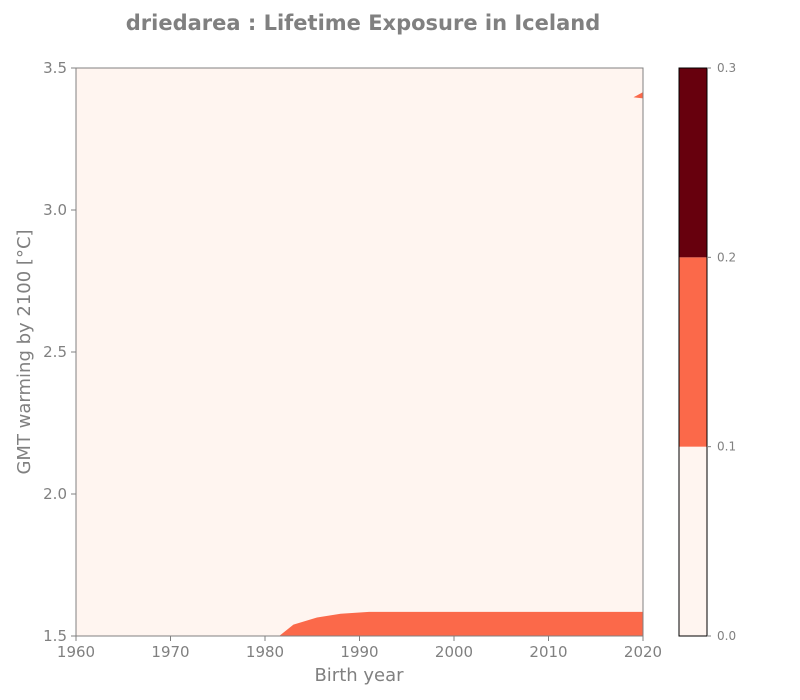  I want to click on y-axis: 1.5 2.0 2.5 3.0 3.5, so click(59, 352).